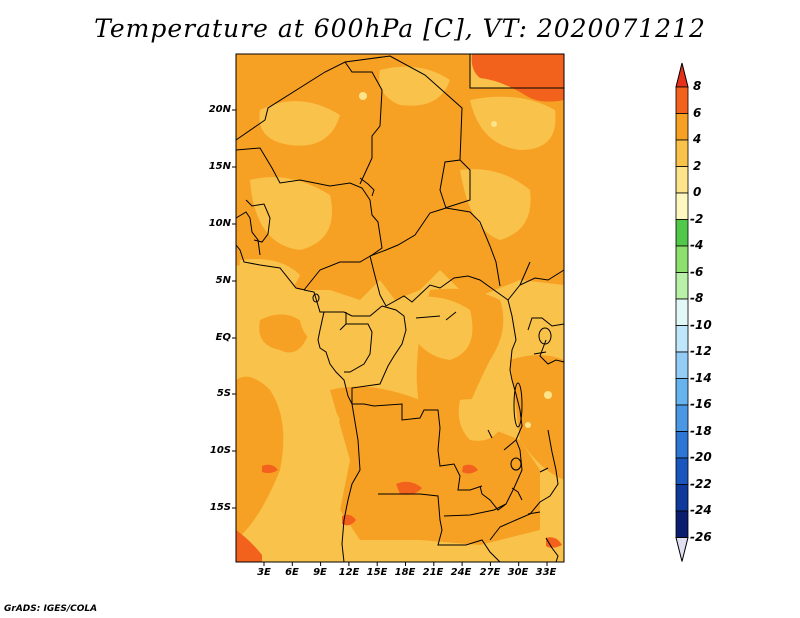  What do you see at coordinates (682, 75) in the screenshot?
I see `colorbar-top-arrow` at bounding box center [682, 75].